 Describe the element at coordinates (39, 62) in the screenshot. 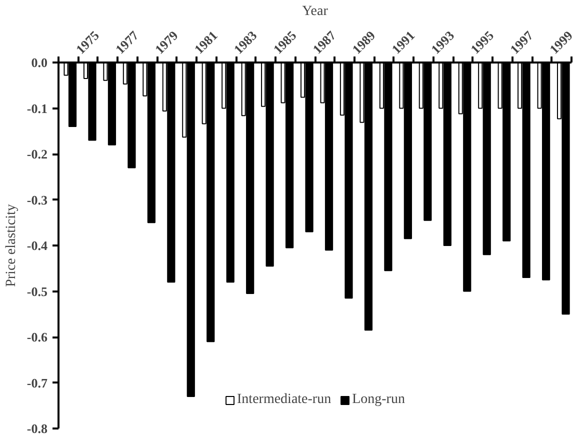

I see `y-tick-label: 0.0` at that location.